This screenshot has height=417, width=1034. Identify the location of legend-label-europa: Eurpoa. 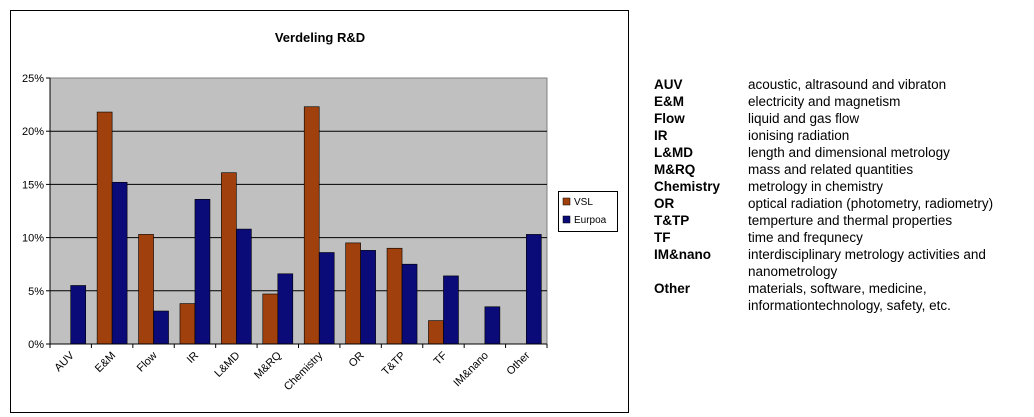
(590, 220).